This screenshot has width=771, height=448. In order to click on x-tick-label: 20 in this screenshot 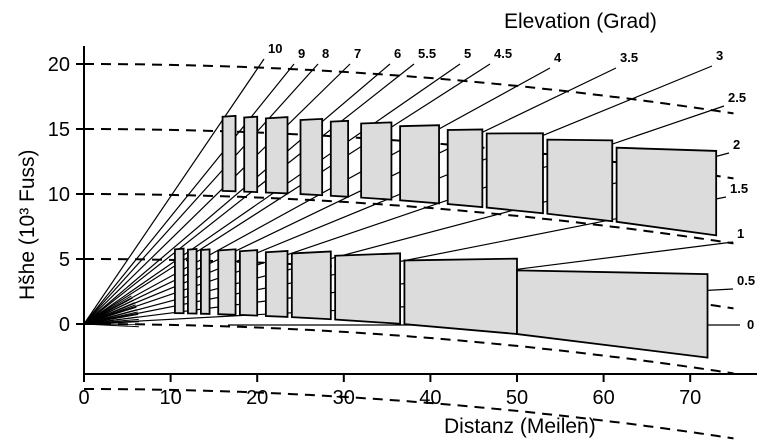, I will do `click(257, 398)`.